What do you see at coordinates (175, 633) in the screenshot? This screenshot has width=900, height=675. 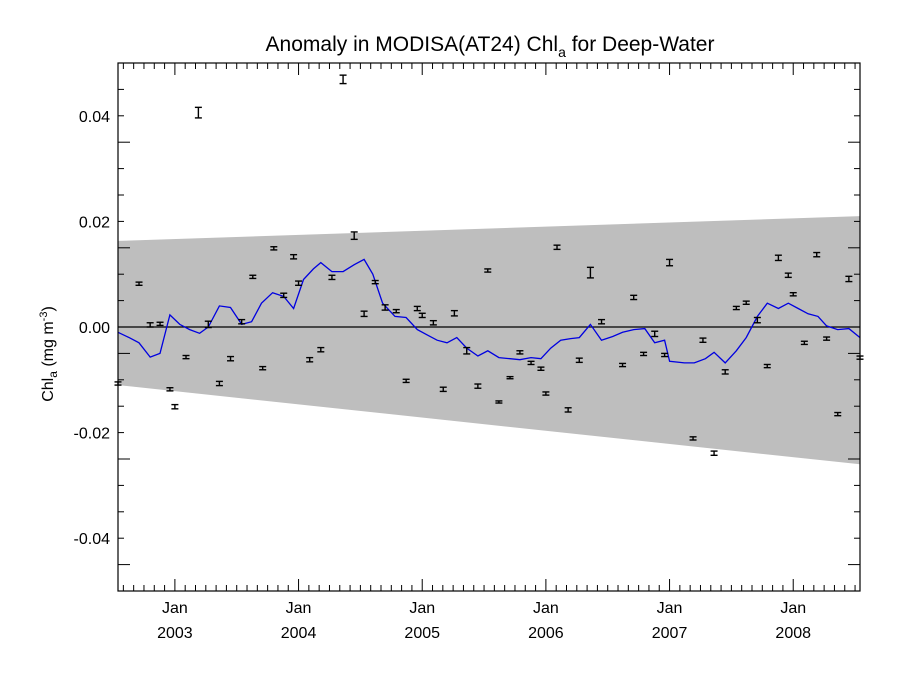 I see `x-tick-year-label: 2003` at bounding box center [175, 633].